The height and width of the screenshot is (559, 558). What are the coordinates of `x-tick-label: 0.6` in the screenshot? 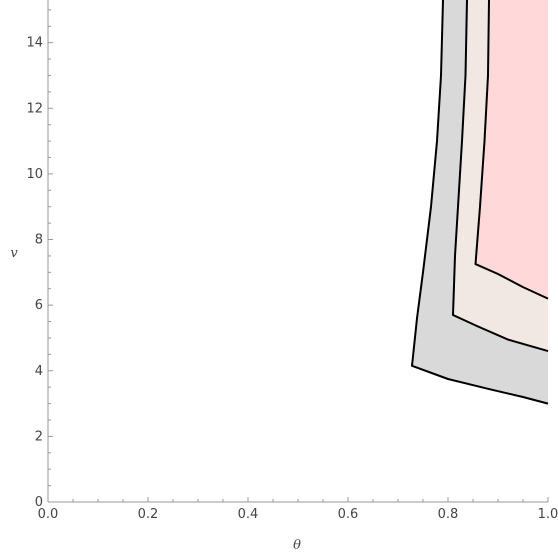 It's located at (348, 514).